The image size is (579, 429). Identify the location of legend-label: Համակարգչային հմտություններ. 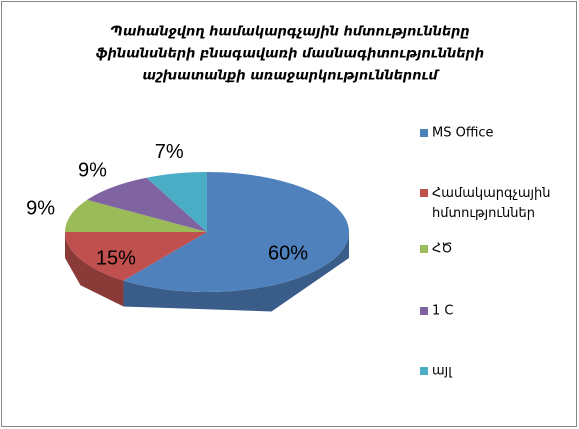
(491, 203).